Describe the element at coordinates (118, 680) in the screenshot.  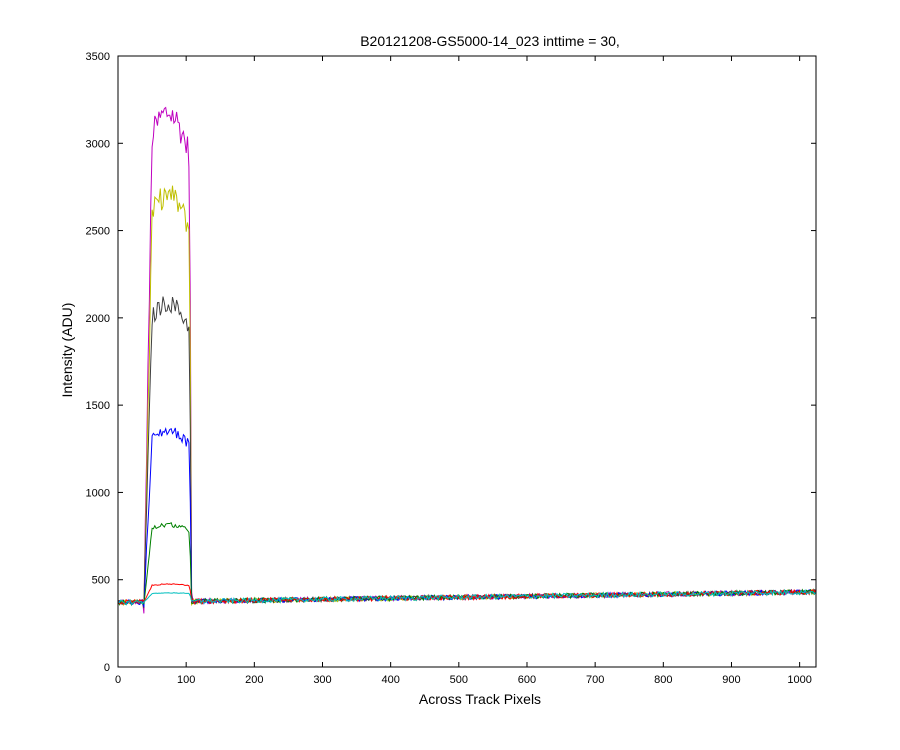
I see `x-tick-label: 0` at that location.